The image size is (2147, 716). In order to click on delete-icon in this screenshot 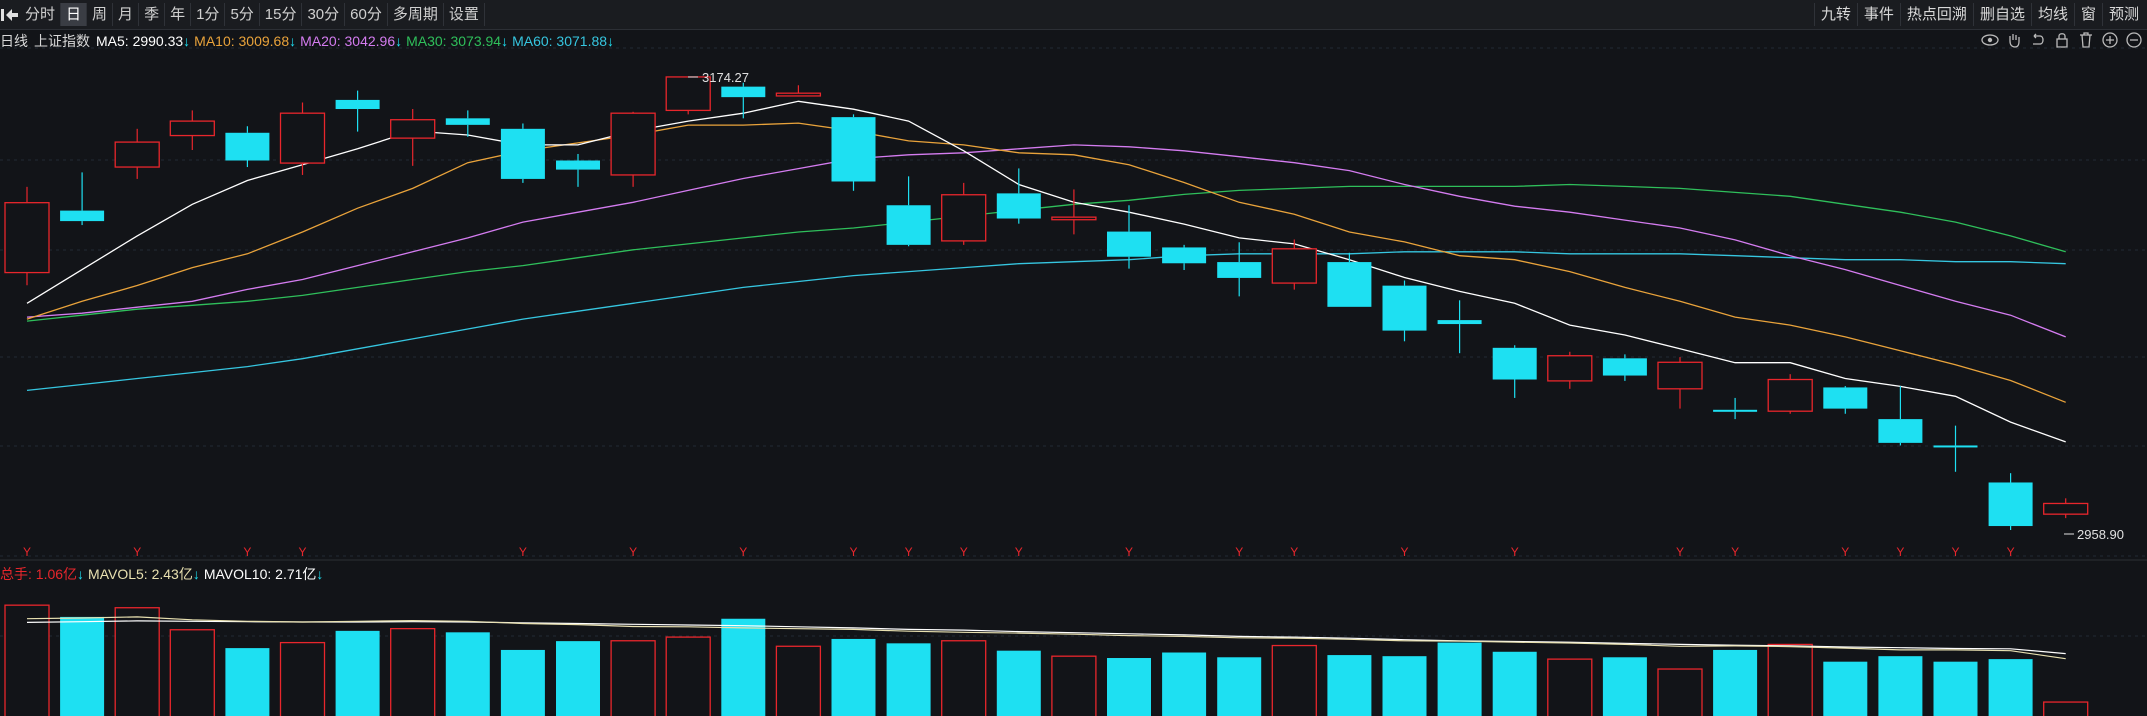, I will do `click(2086, 40)`.